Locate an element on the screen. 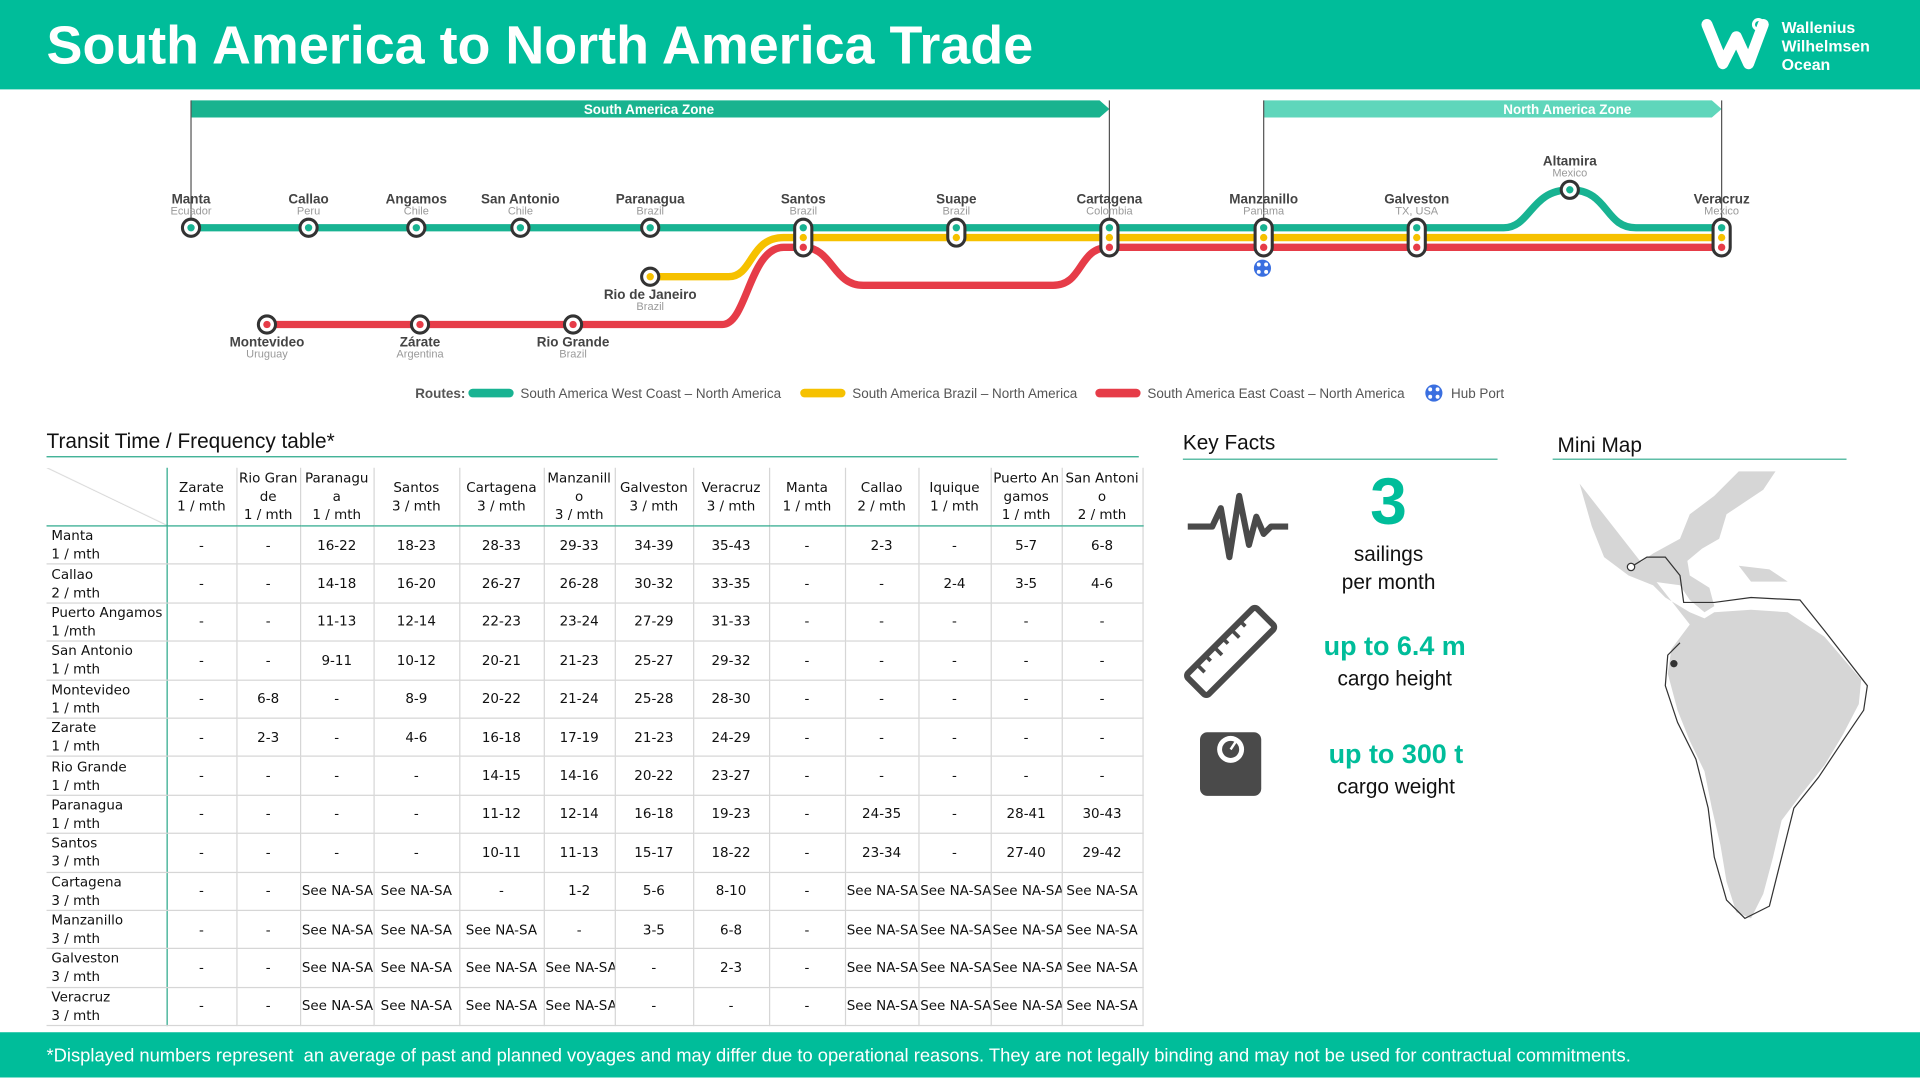 This screenshot has width=1920, height=1078. row-frequency: 2 / mth is located at coordinates (76, 592).